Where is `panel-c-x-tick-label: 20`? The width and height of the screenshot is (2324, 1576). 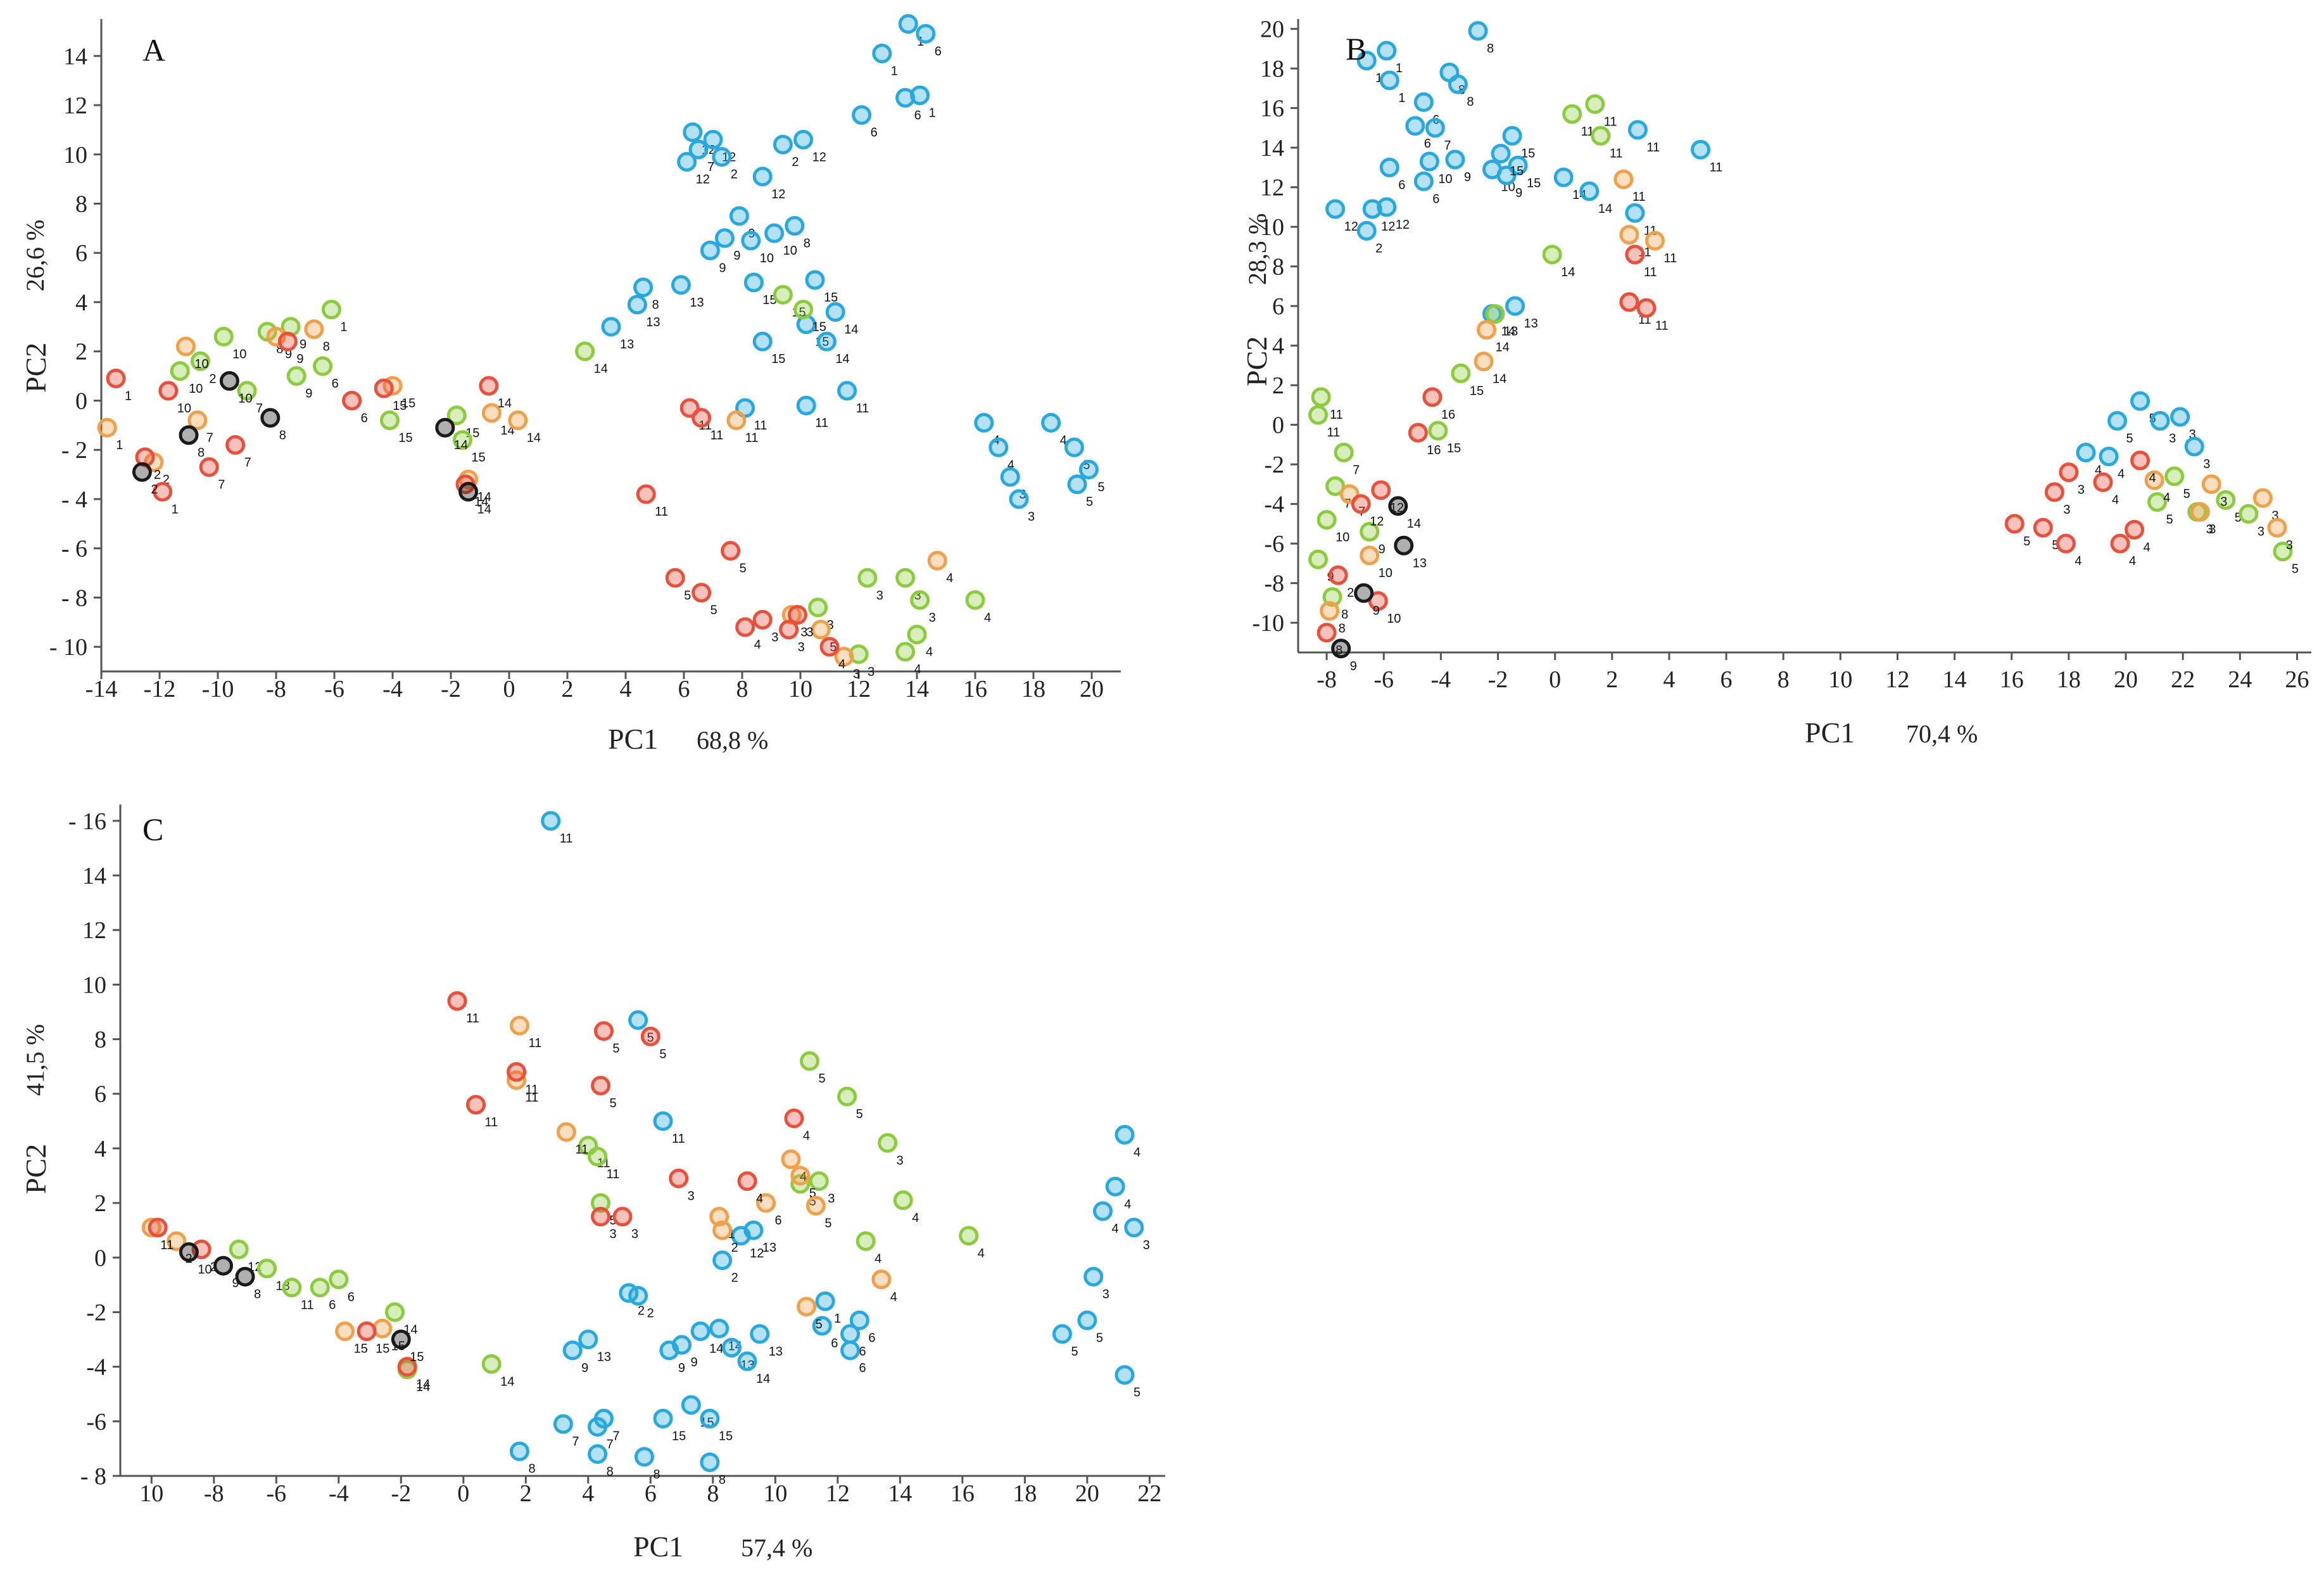
panel-c-x-tick-label: 20 is located at coordinates (1087, 1493).